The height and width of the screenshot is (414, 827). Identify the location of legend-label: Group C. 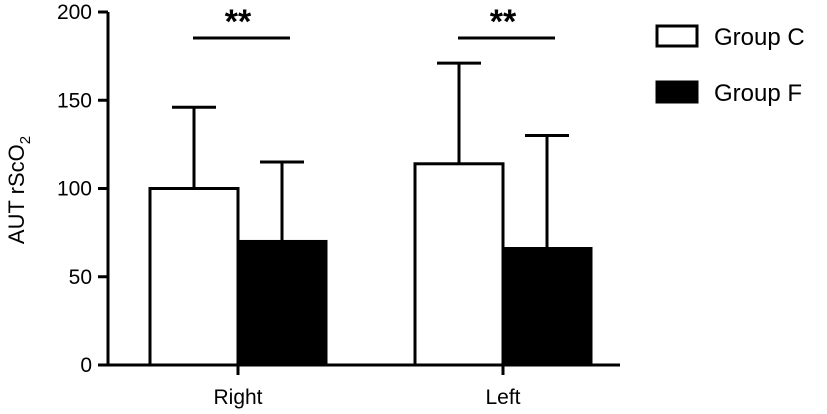
(759, 37).